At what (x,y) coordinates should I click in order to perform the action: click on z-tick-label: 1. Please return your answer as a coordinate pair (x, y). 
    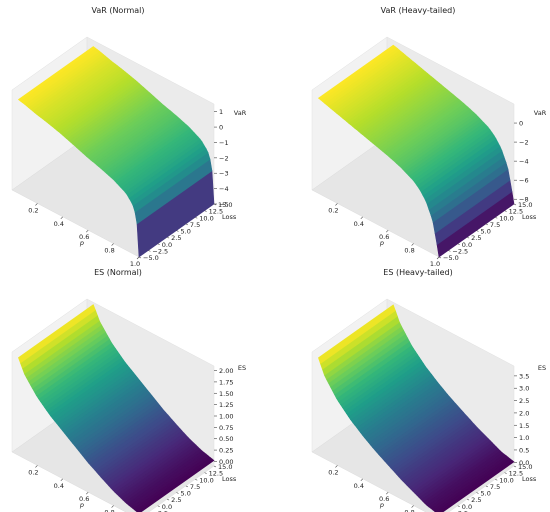
    Looking at the image, I should click on (221, 112).